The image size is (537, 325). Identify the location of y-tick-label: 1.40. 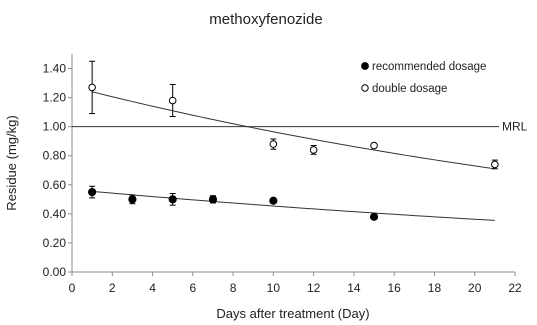
(55, 69).